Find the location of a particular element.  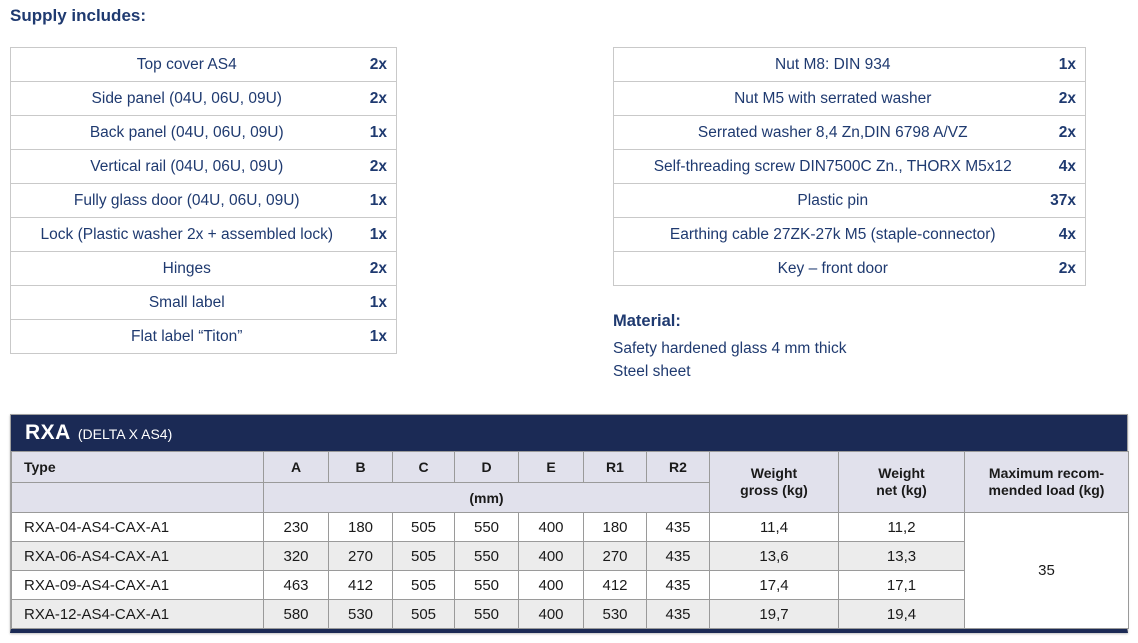

supply-row: Plastic pin 37x is located at coordinates (849, 200).